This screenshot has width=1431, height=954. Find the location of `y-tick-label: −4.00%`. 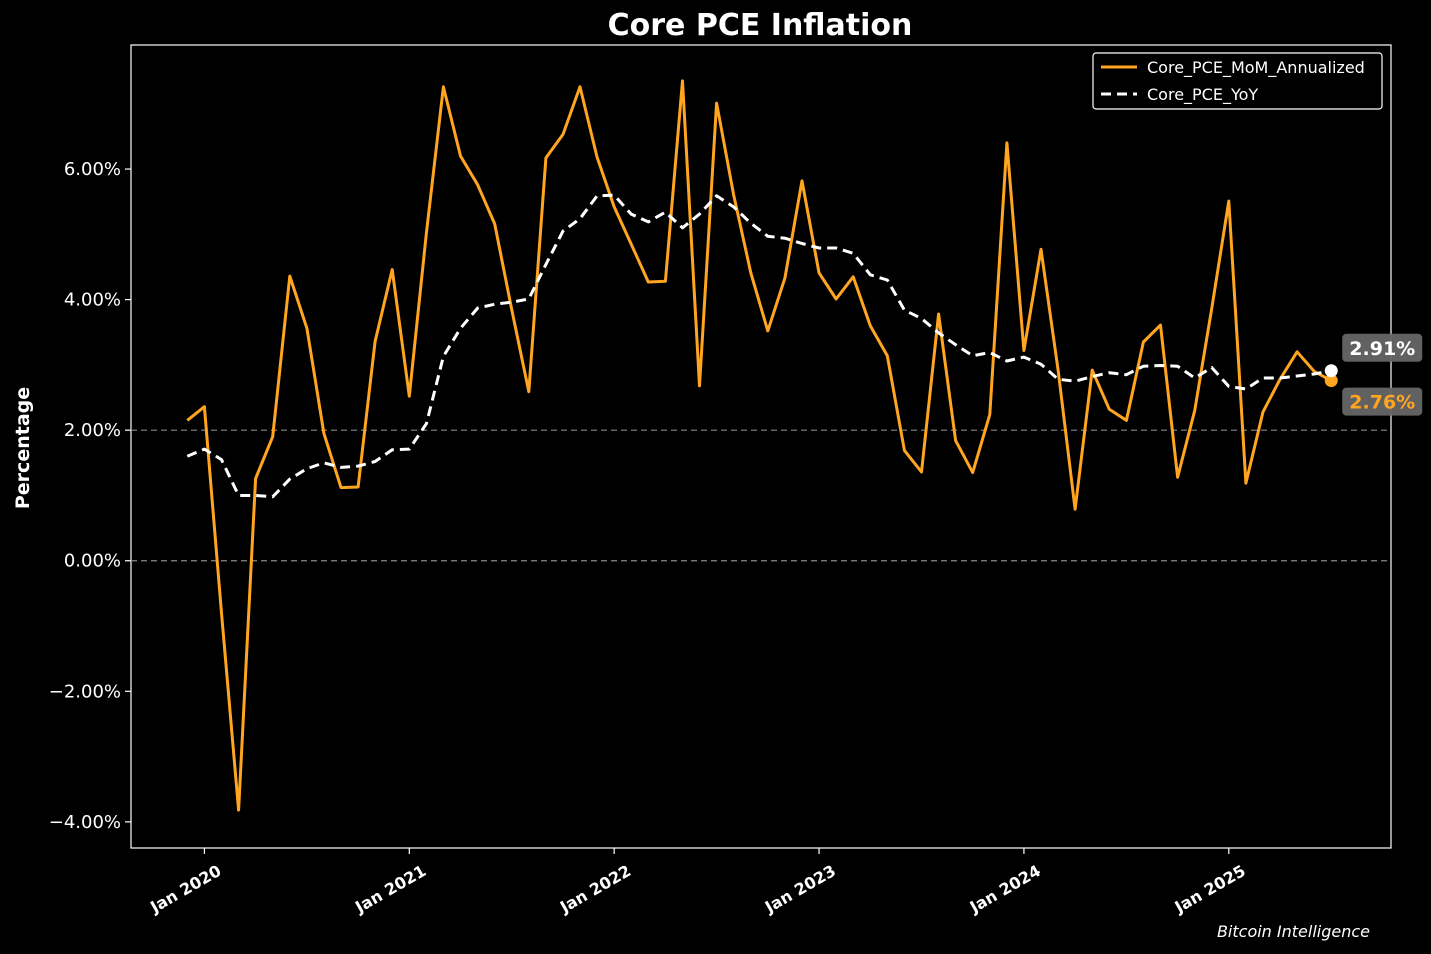

y-tick-label: −4.00% is located at coordinates (85, 822).